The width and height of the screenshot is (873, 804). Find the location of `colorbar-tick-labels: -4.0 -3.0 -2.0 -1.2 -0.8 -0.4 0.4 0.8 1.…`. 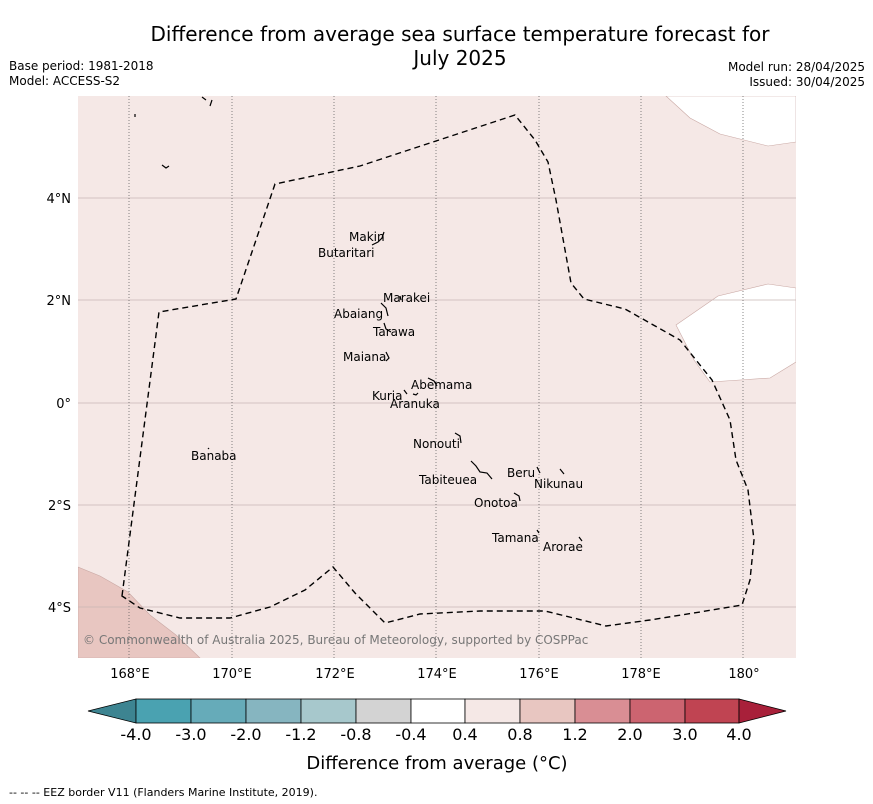

colorbar-tick-labels: -4.0 -3.0 -2.0 -1.2 -0.8 -0.4 0.4 0.8 1.… is located at coordinates (435, 734).